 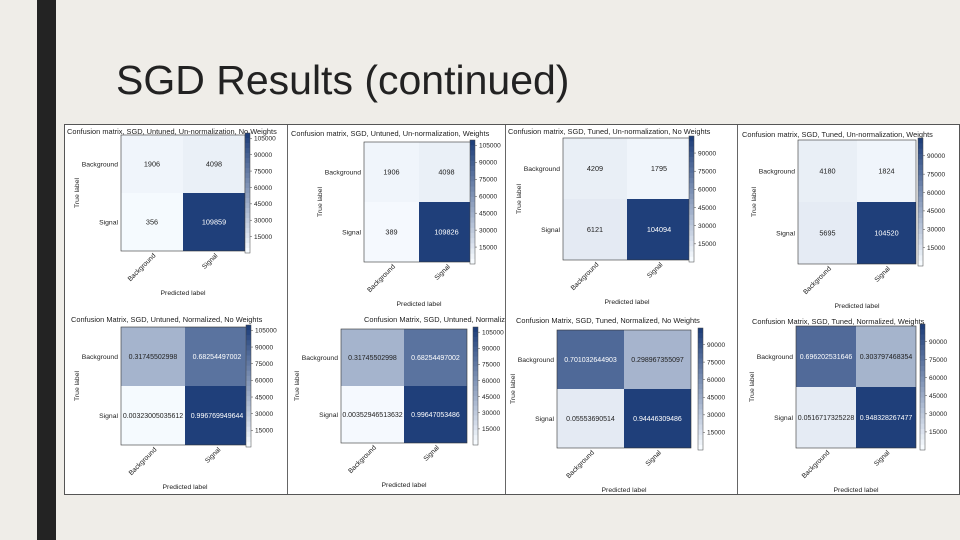 What do you see at coordinates (659, 168) in the screenshot?
I see `cell-value-label: 1795` at bounding box center [659, 168].